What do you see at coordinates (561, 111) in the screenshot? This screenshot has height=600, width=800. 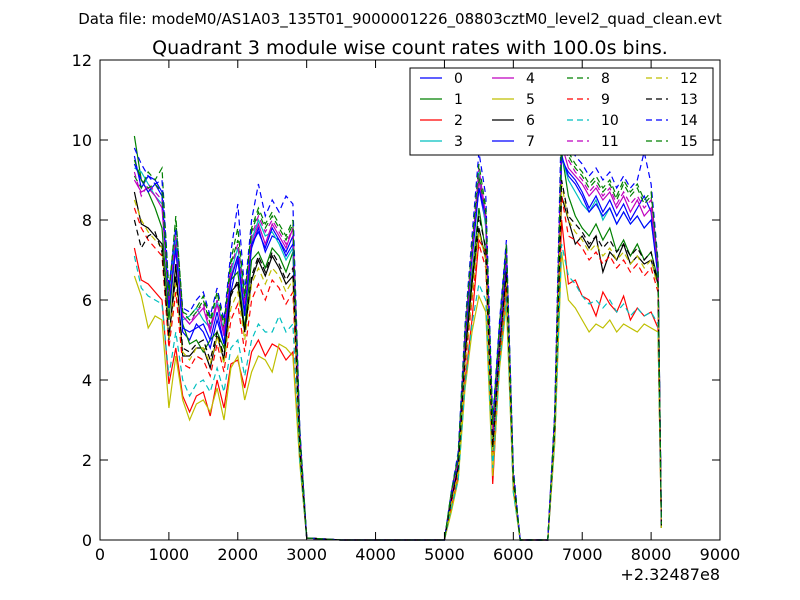 I see `legend-box` at bounding box center [561, 111].